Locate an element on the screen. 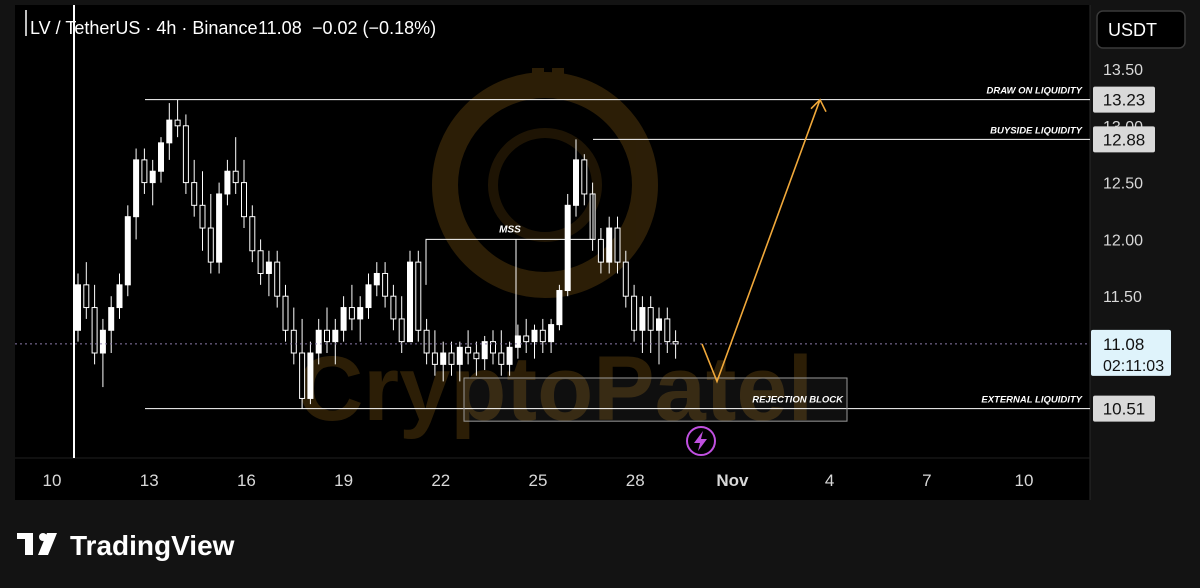  x-tick-label: 13 is located at coordinates (149, 480).